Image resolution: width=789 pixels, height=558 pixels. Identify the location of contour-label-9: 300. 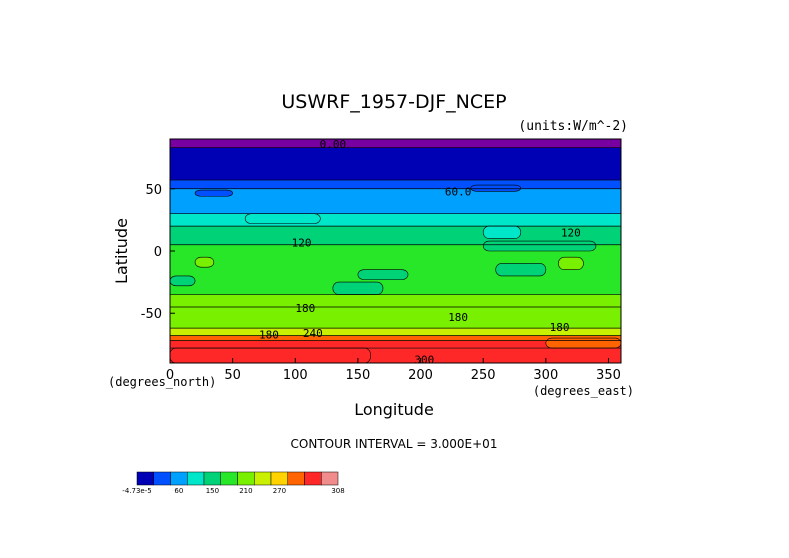
(424, 359).